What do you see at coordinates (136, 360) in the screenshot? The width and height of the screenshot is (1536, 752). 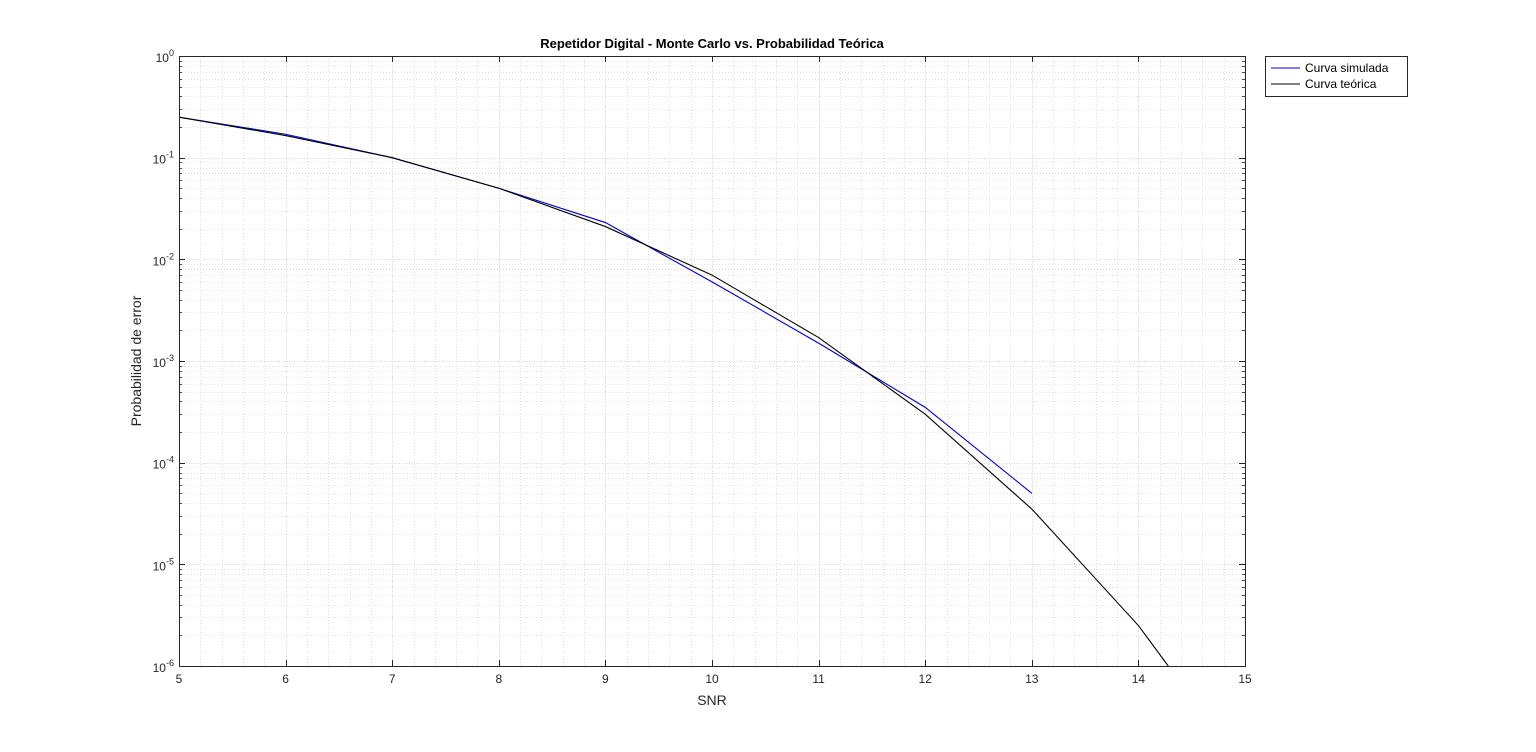 I see `y-axis-label: Probabilidad de error` at bounding box center [136, 360].